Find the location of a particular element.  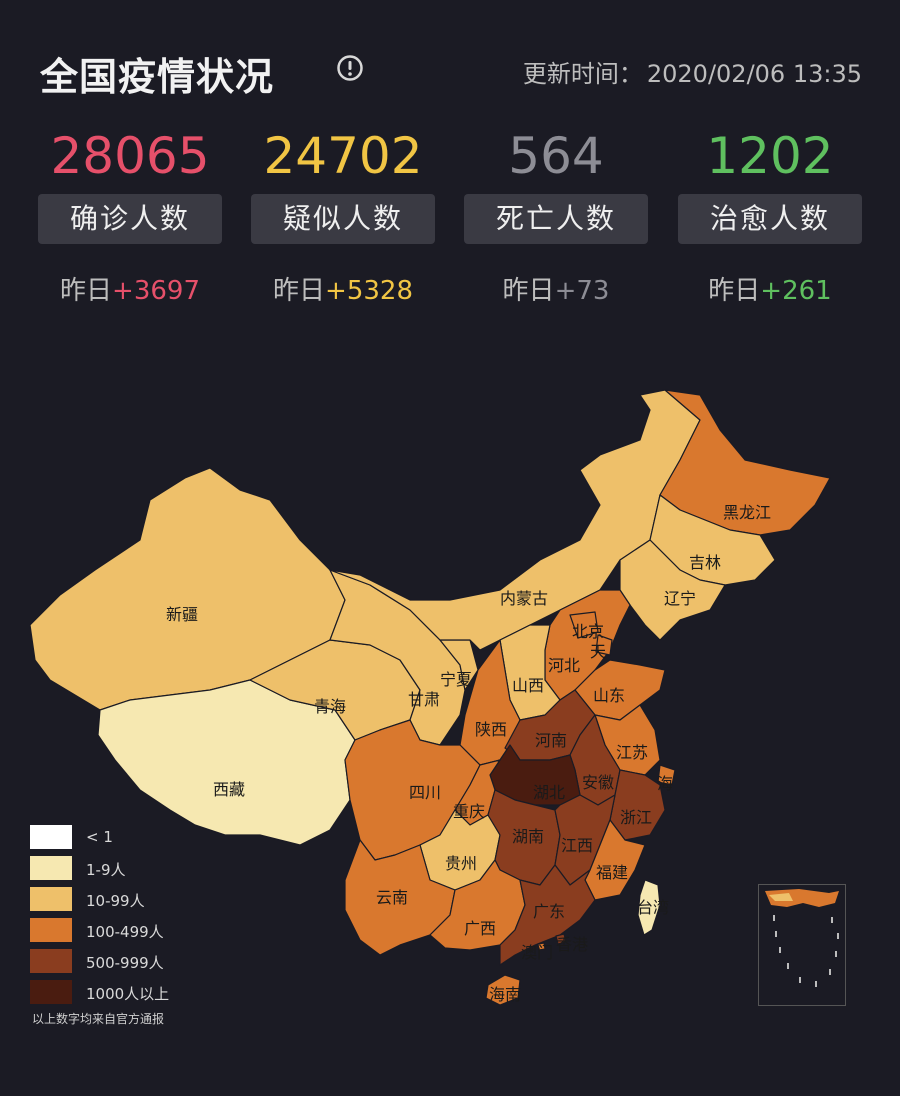

province-label-hubei: 湖北 is located at coordinates (549, 792).